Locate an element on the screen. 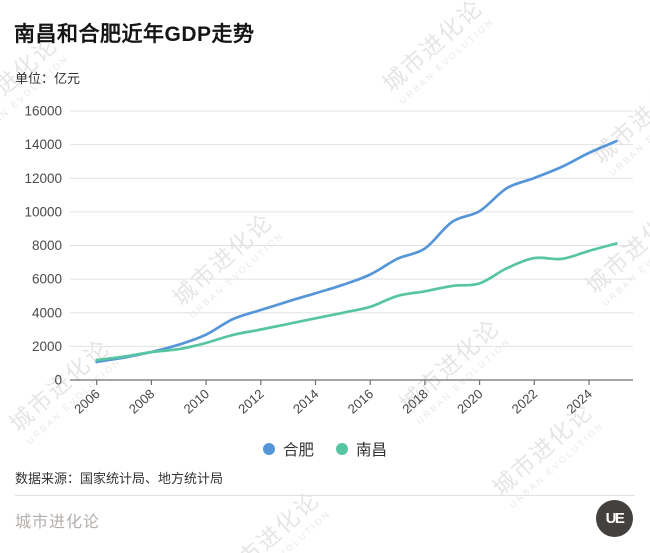  x-tick-label-2008: 2008 is located at coordinates (142, 401).